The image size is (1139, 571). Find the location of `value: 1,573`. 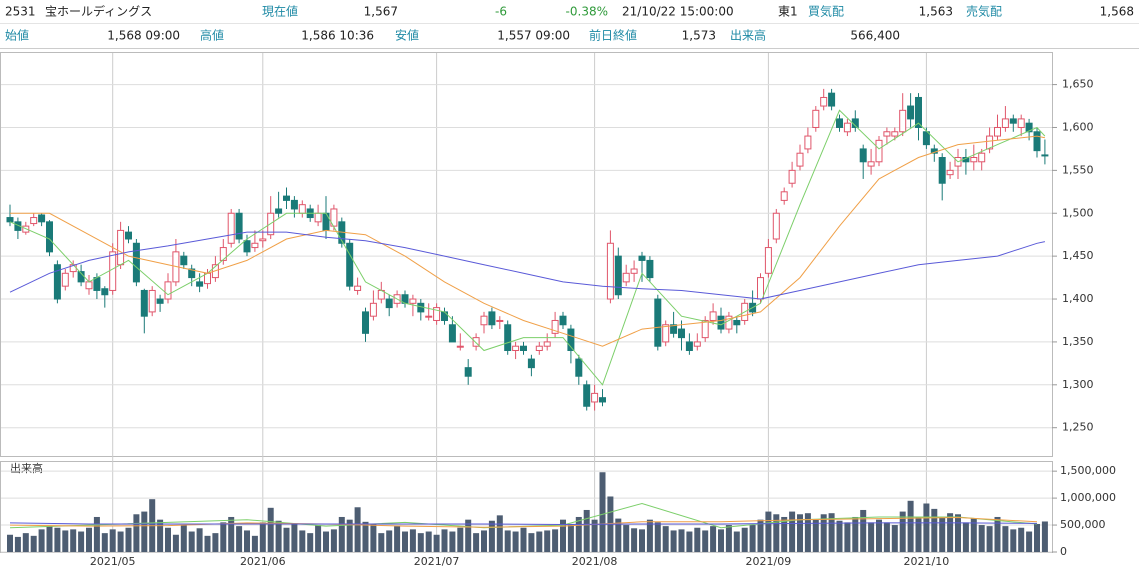

value: 1,573 is located at coordinates (699, 36).